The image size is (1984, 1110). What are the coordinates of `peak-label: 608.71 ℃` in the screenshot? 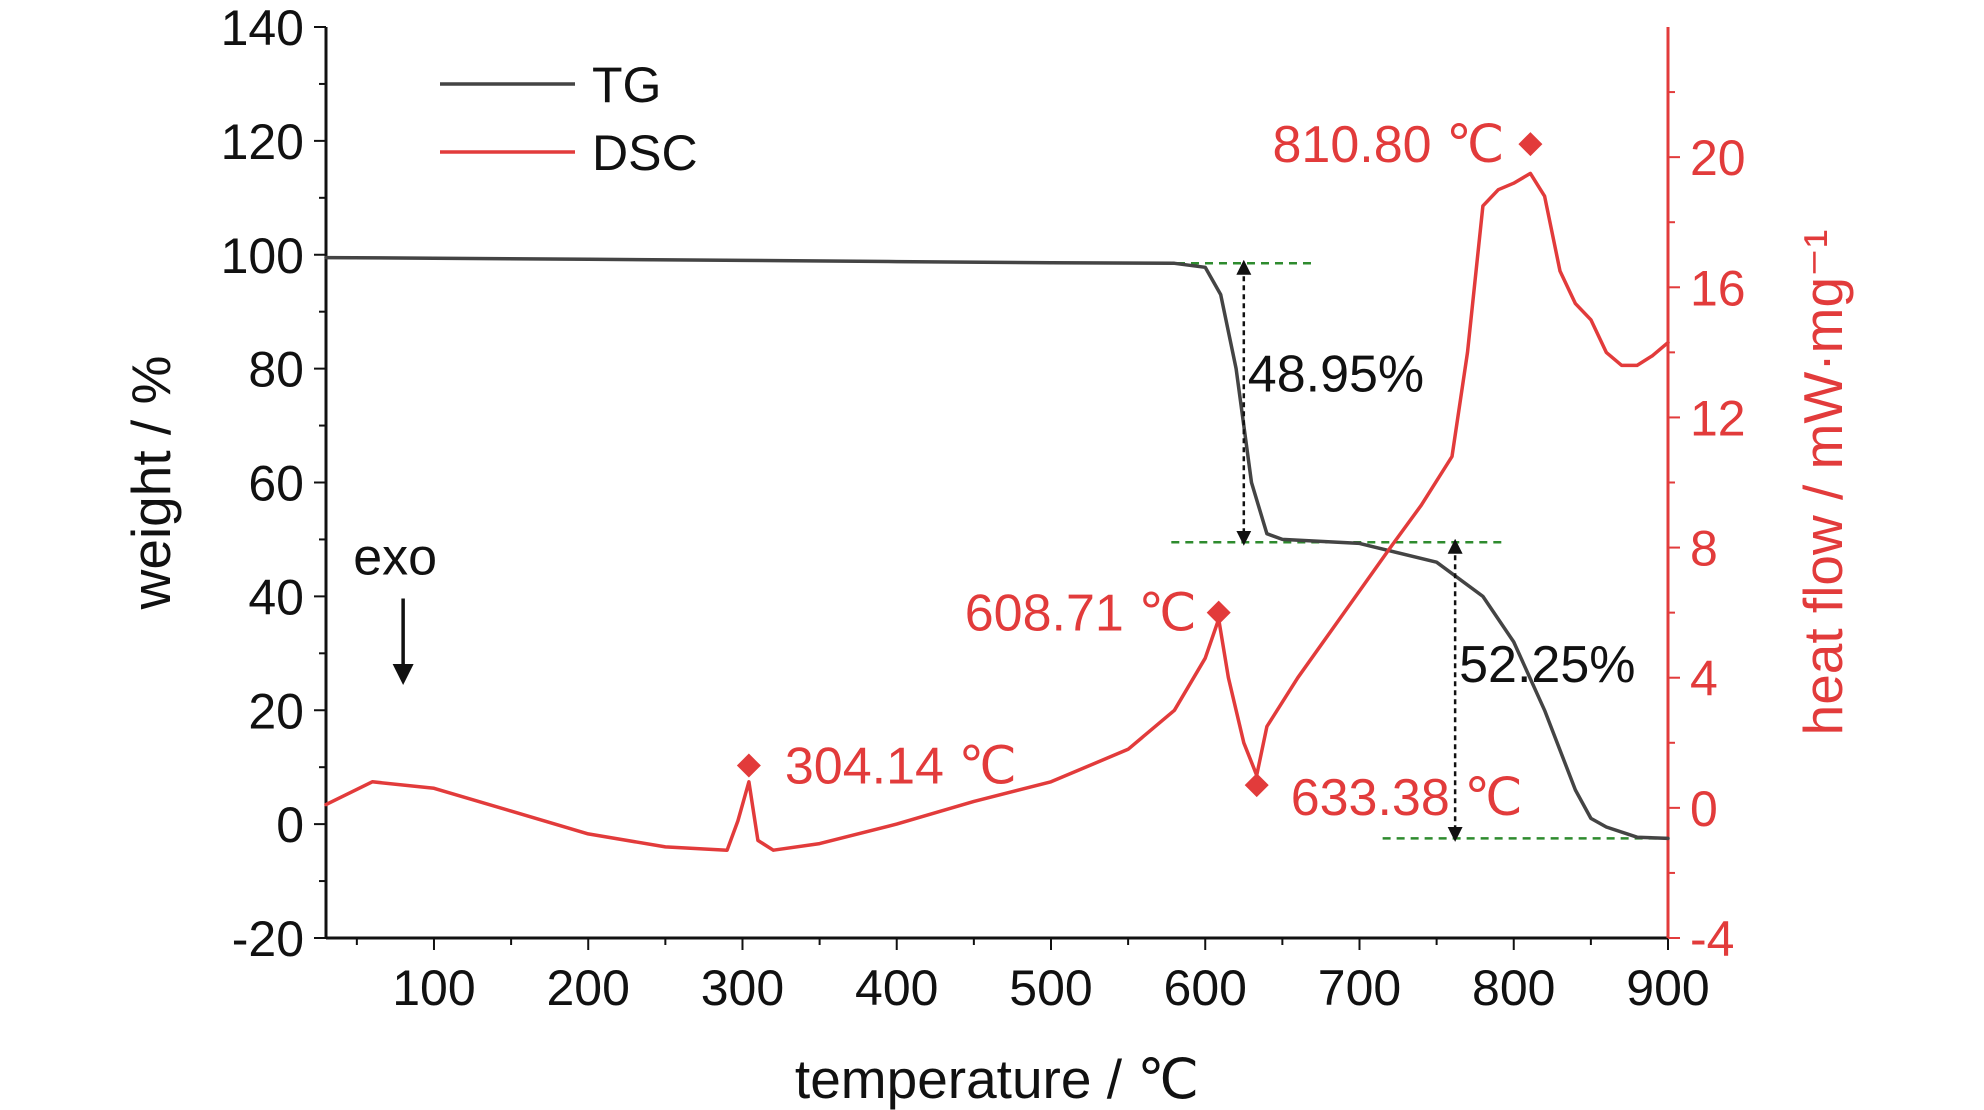 It's located at (1081, 614).